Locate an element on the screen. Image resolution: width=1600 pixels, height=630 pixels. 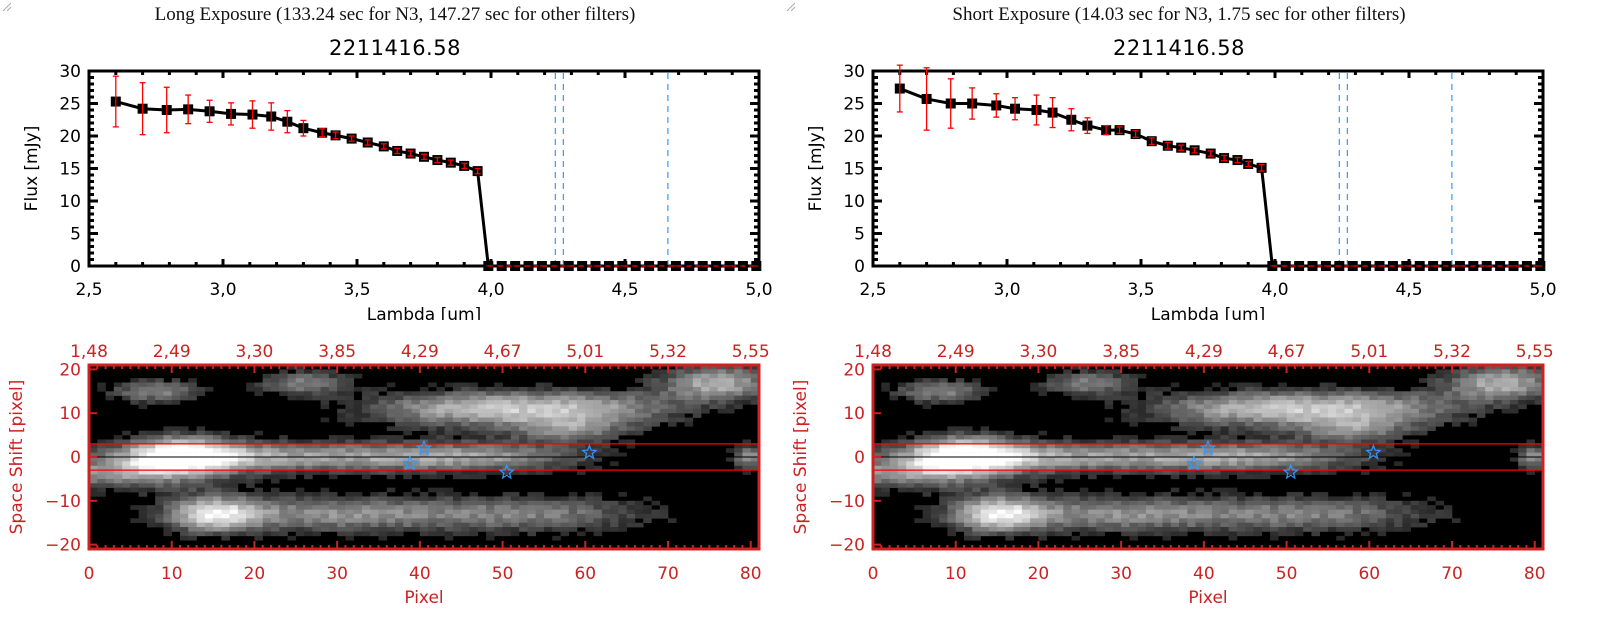
x-axis-label: Pixel is located at coordinates (1207, 598).